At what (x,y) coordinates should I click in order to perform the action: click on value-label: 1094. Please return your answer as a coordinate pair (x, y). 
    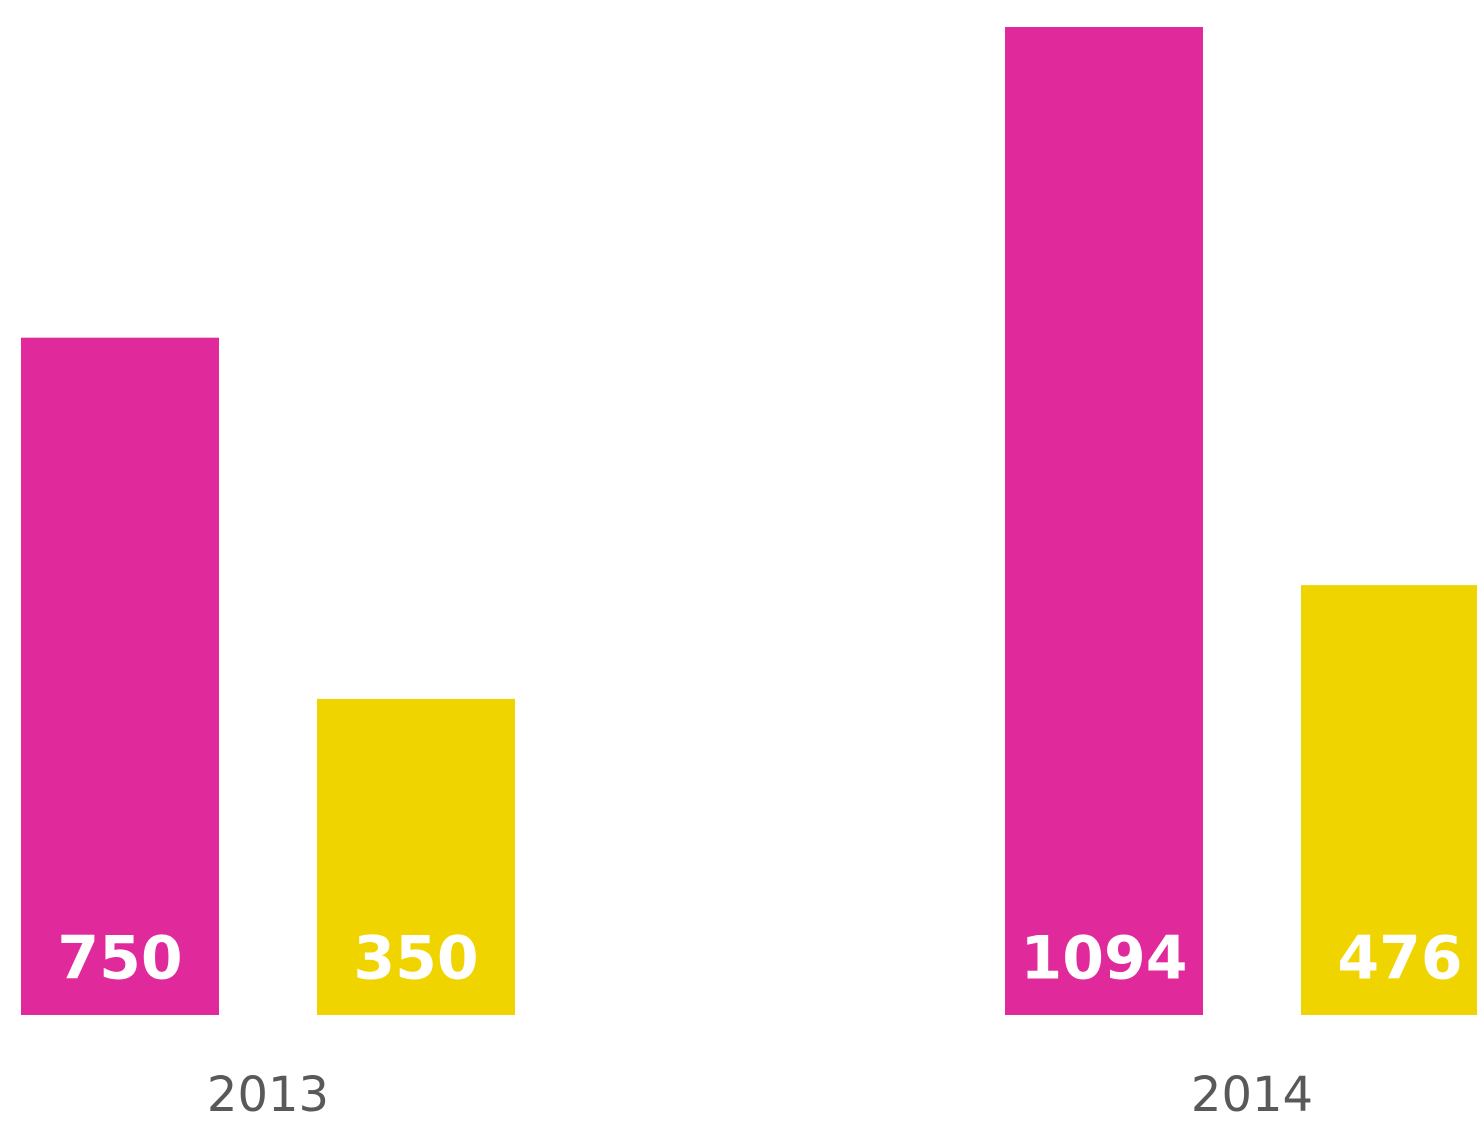
    Looking at the image, I should click on (1104, 959).